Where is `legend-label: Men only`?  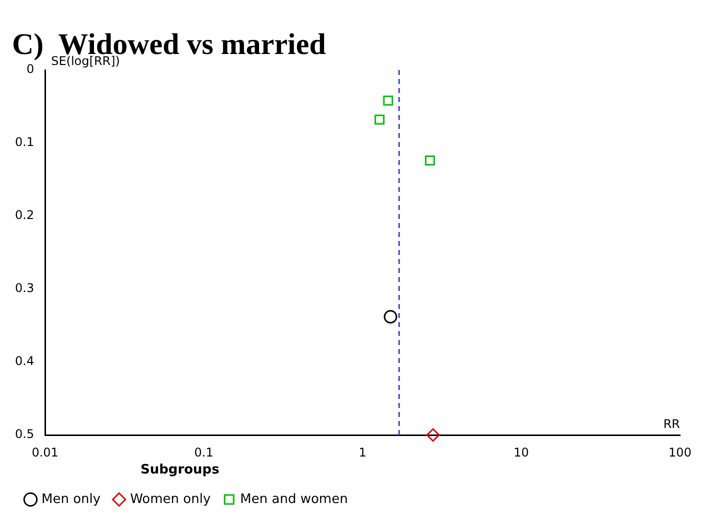
legend-label: Men only is located at coordinates (71, 499).